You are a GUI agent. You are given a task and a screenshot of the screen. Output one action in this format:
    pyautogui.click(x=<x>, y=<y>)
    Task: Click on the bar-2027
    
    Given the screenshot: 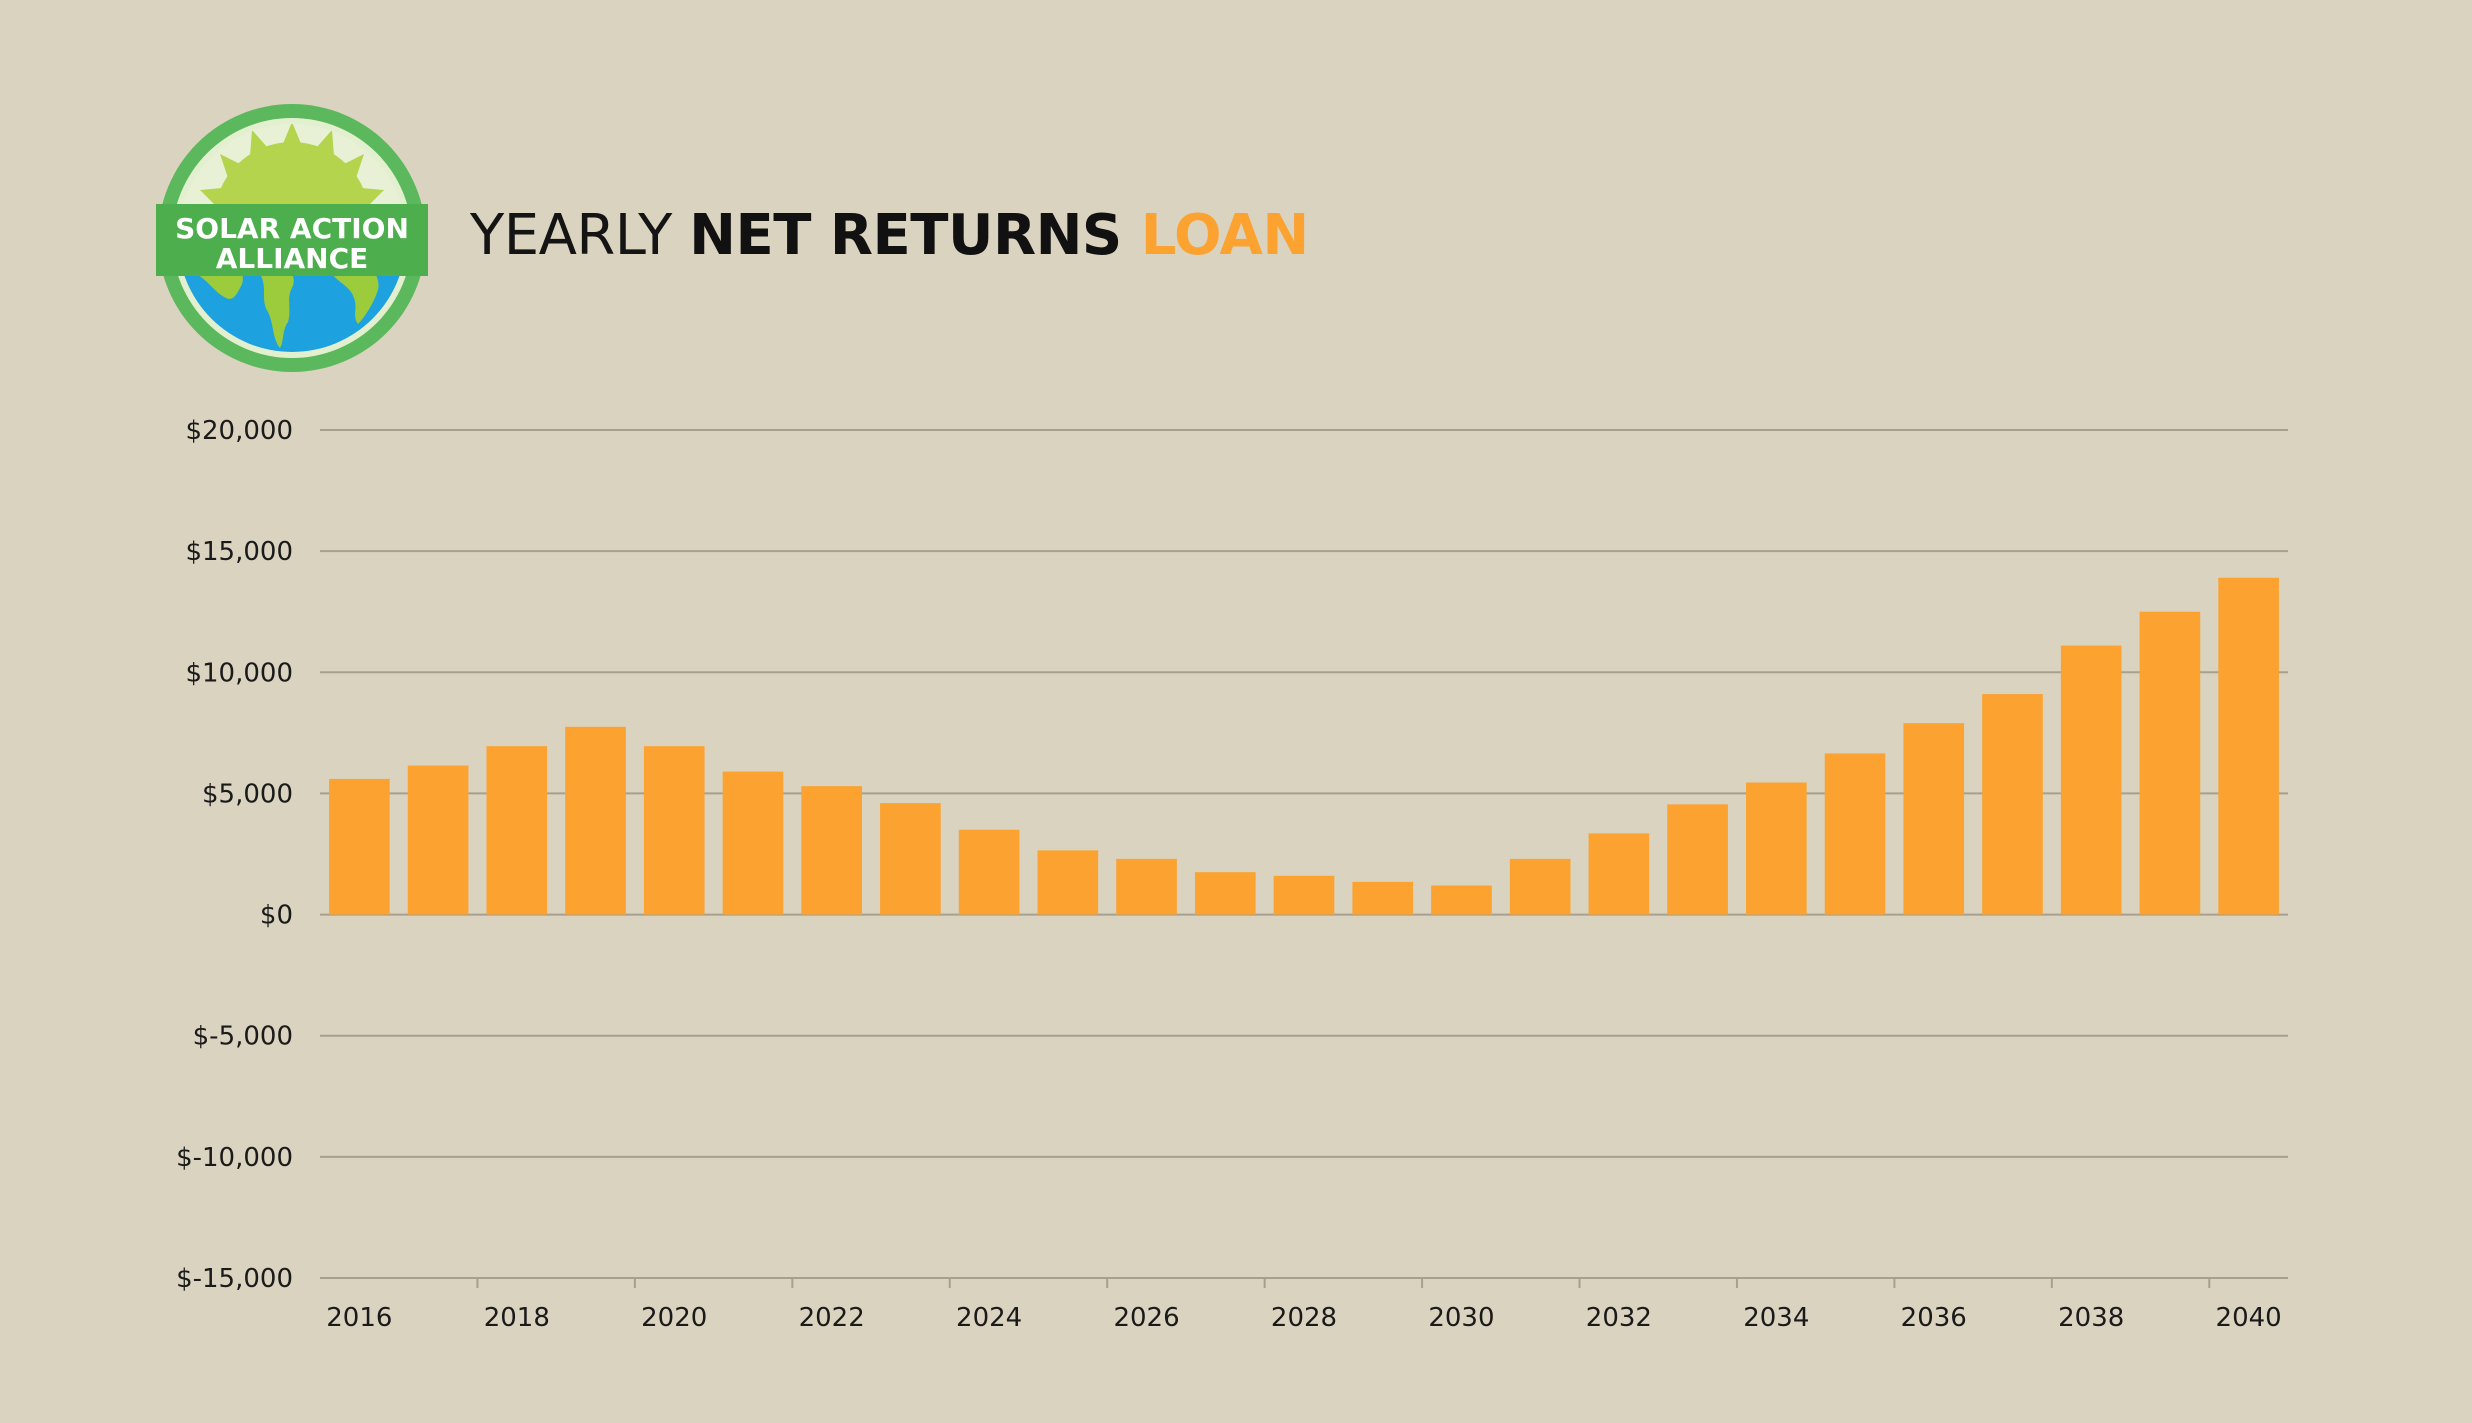 What is the action you would take?
    pyautogui.click(x=1225, y=893)
    